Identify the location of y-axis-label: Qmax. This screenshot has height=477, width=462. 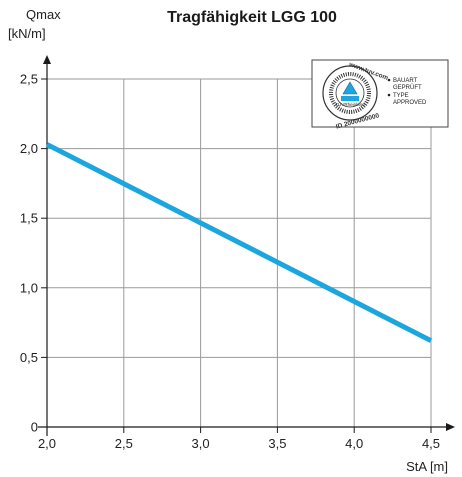
(43, 14).